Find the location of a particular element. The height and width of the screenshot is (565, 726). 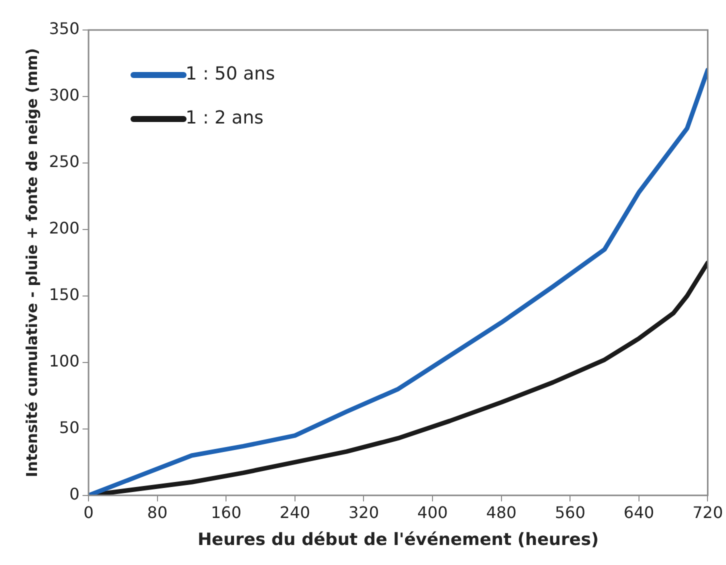

y-axis-title: Intensité cumulative - pluie + fonte de neige (mm) is located at coordinates (31, 263).